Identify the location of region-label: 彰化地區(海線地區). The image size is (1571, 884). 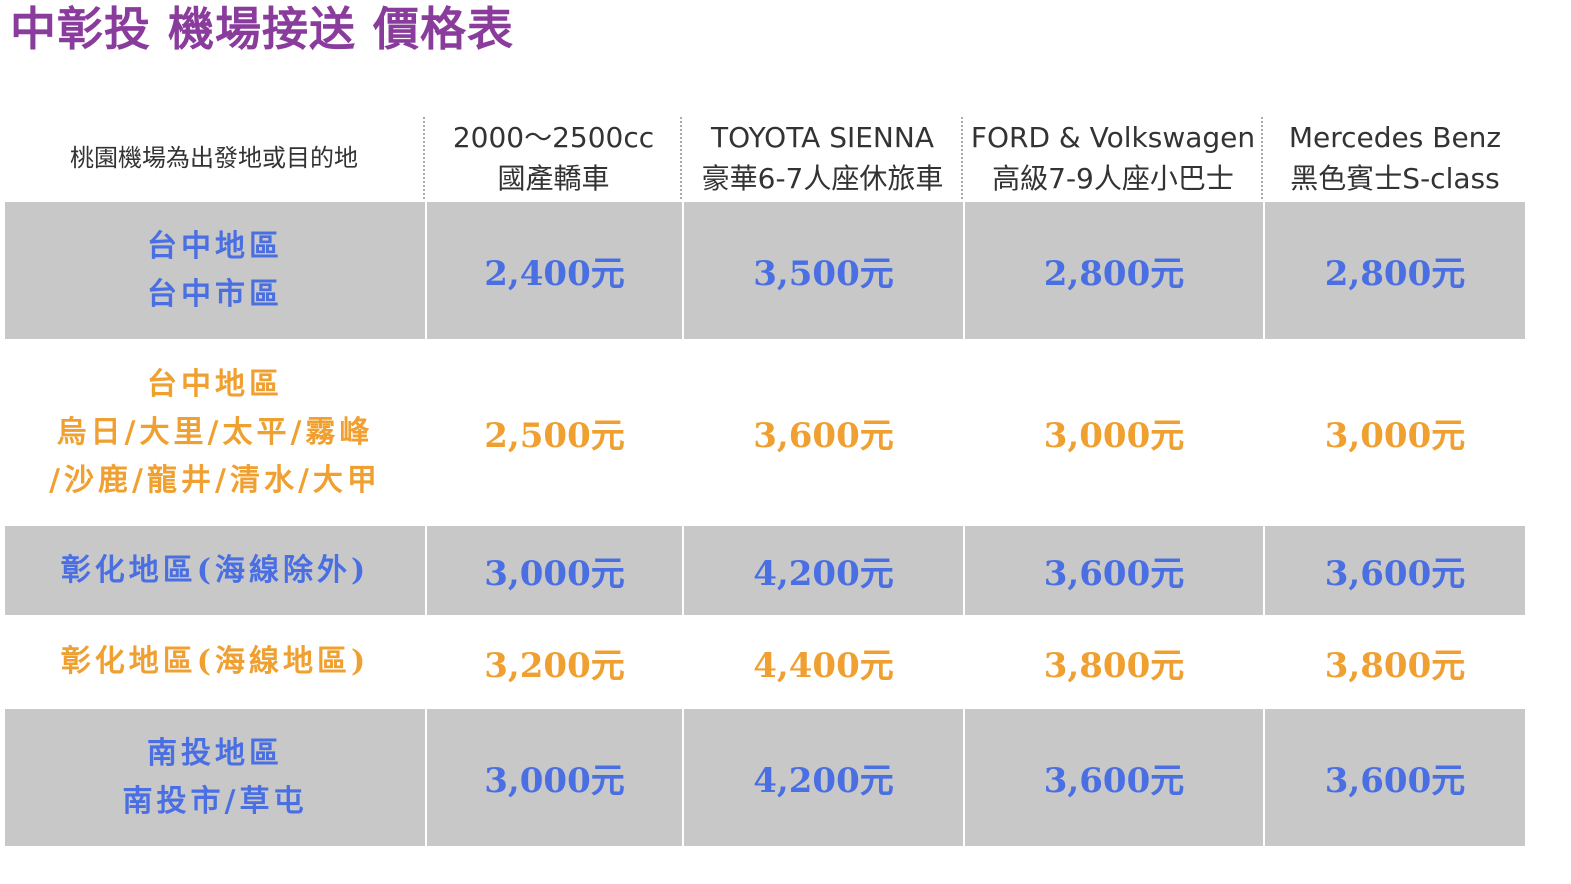
(215, 662).